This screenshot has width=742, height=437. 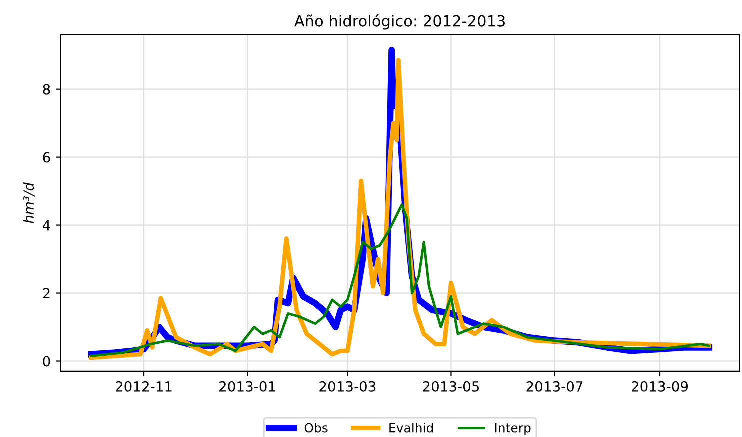 What do you see at coordinates (412, 428) in the screenshot?
I see `legend-label: Evalhid` at bounding box center [412, 428].